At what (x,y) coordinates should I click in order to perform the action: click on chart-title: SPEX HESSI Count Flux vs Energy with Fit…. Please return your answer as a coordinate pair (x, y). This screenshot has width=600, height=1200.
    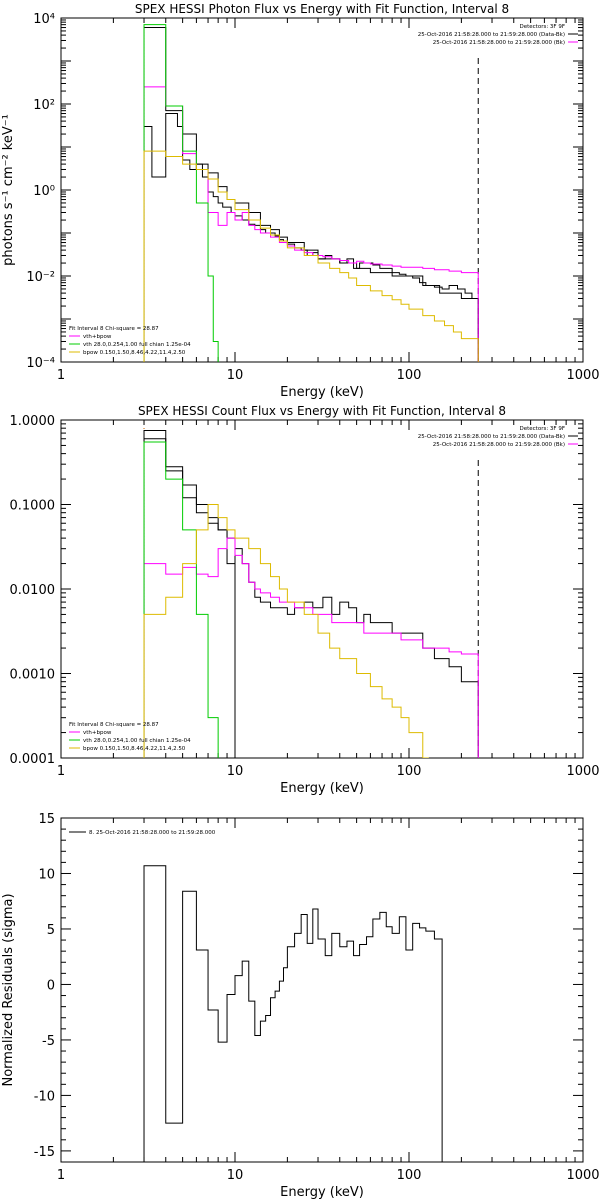
    Looking at the image, I should click on (322, 411).